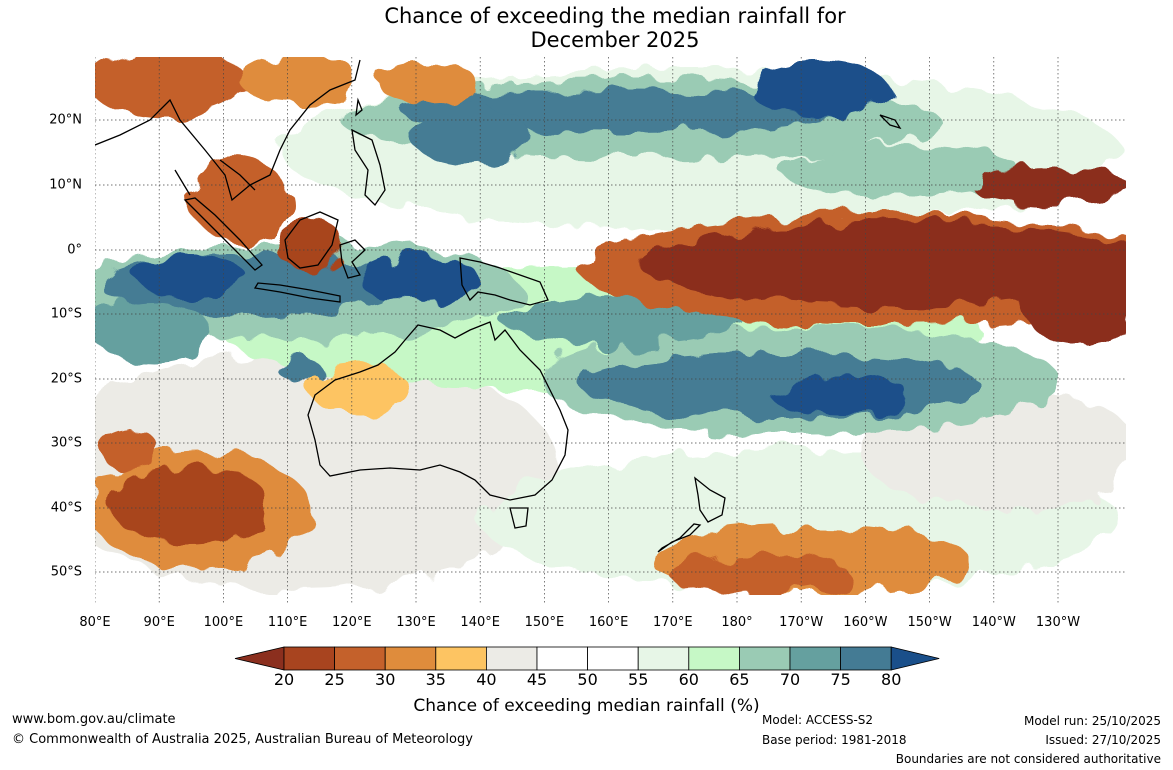  Describe the element at coordinates (801, 622) in the screenshot. I see `longitude-label: 170°W` at that location.